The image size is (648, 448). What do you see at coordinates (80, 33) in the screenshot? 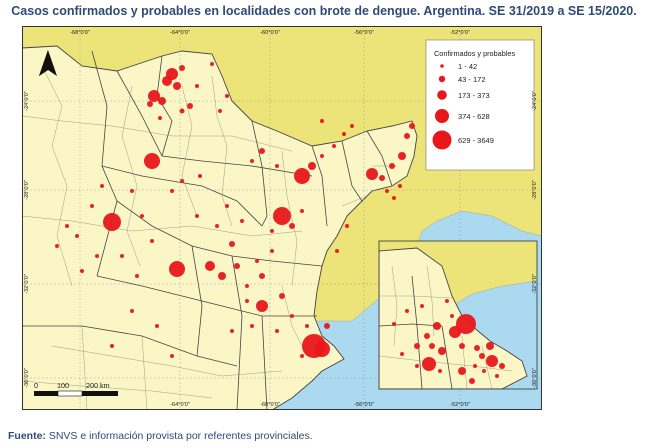
I see `lon-label-top: -68°0'0"` at bounding box center [80, 33].